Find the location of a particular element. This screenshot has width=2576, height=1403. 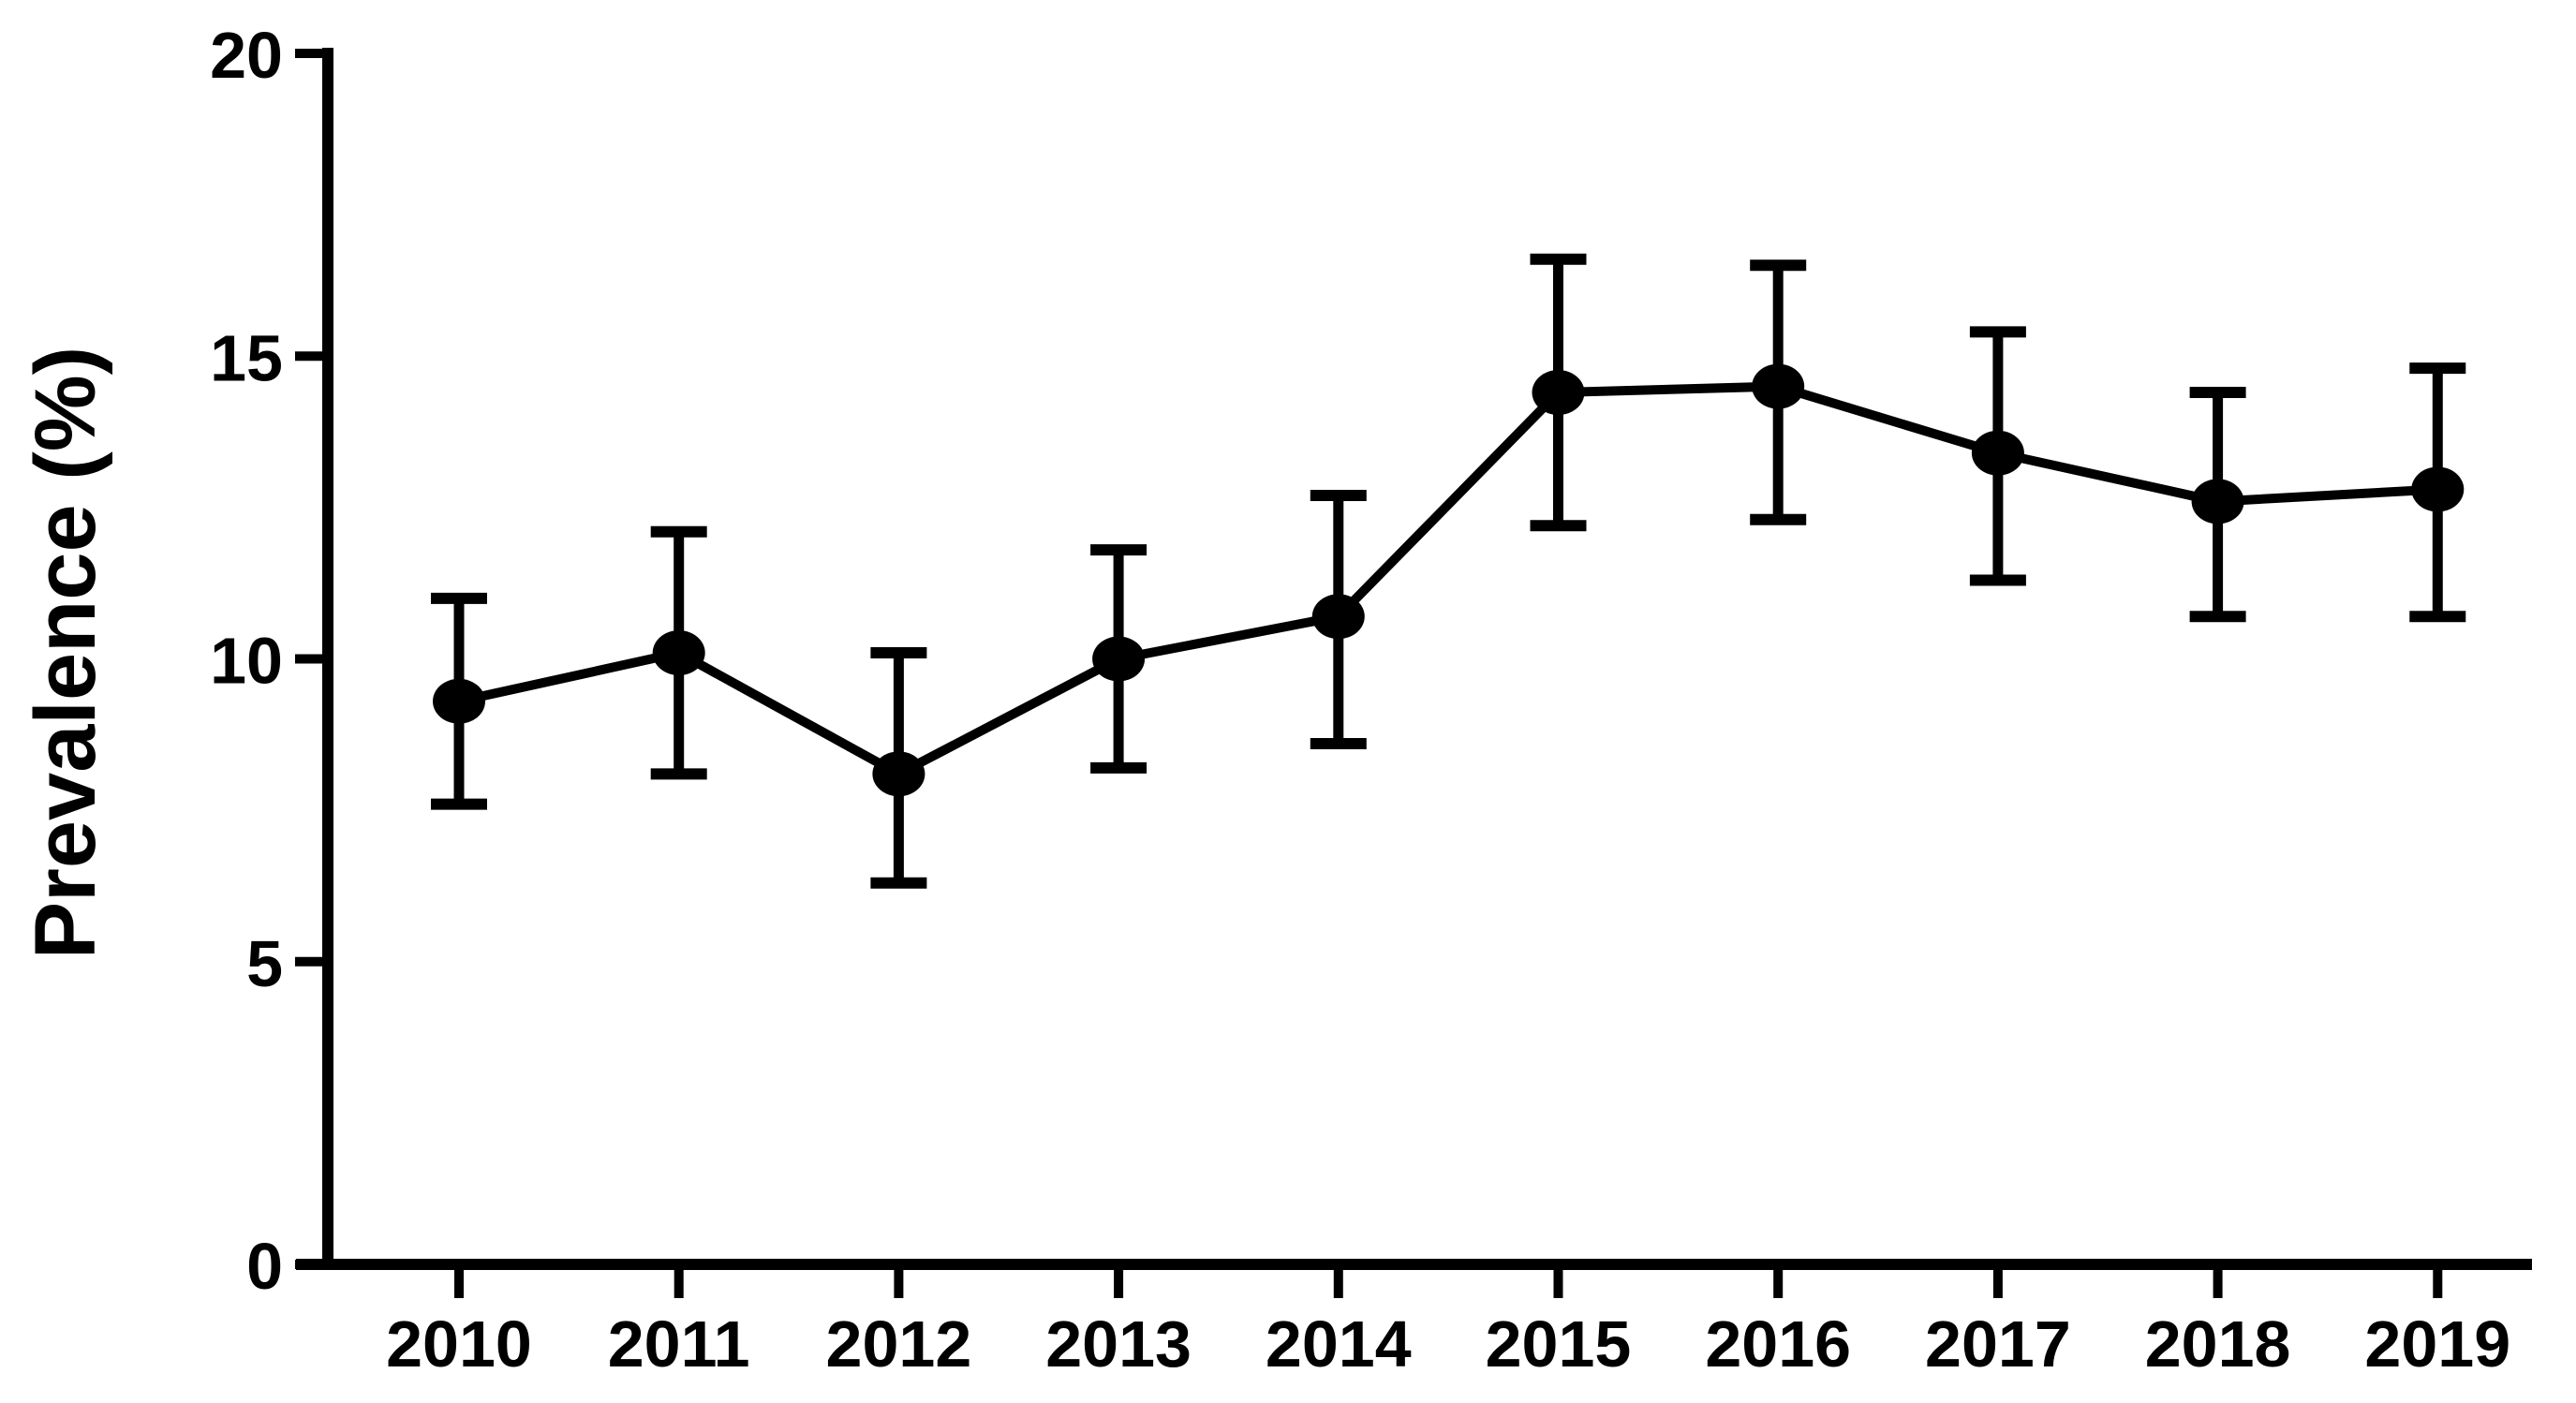

x-tick-label: 2011 is located at coordinates (679, 1344).